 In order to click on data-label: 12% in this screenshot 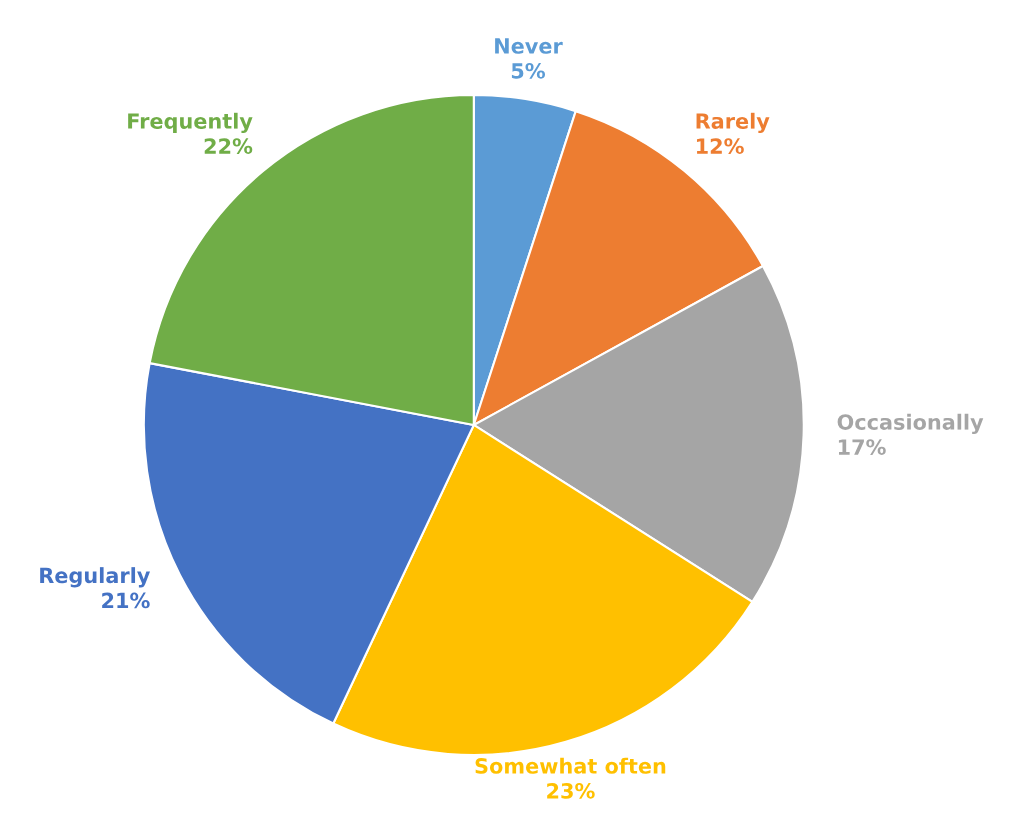, I will do `click(720, 146)`.